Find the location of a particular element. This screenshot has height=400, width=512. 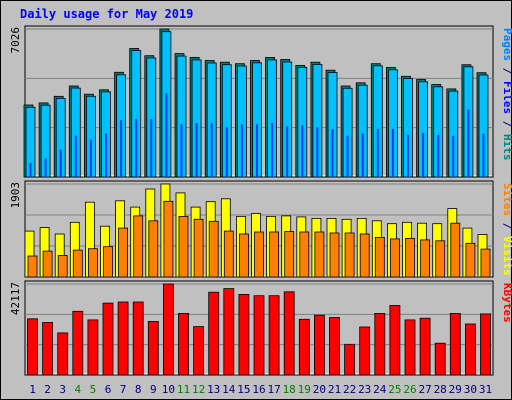

x-tick-label: 31 is located at coordinates (485, 389).